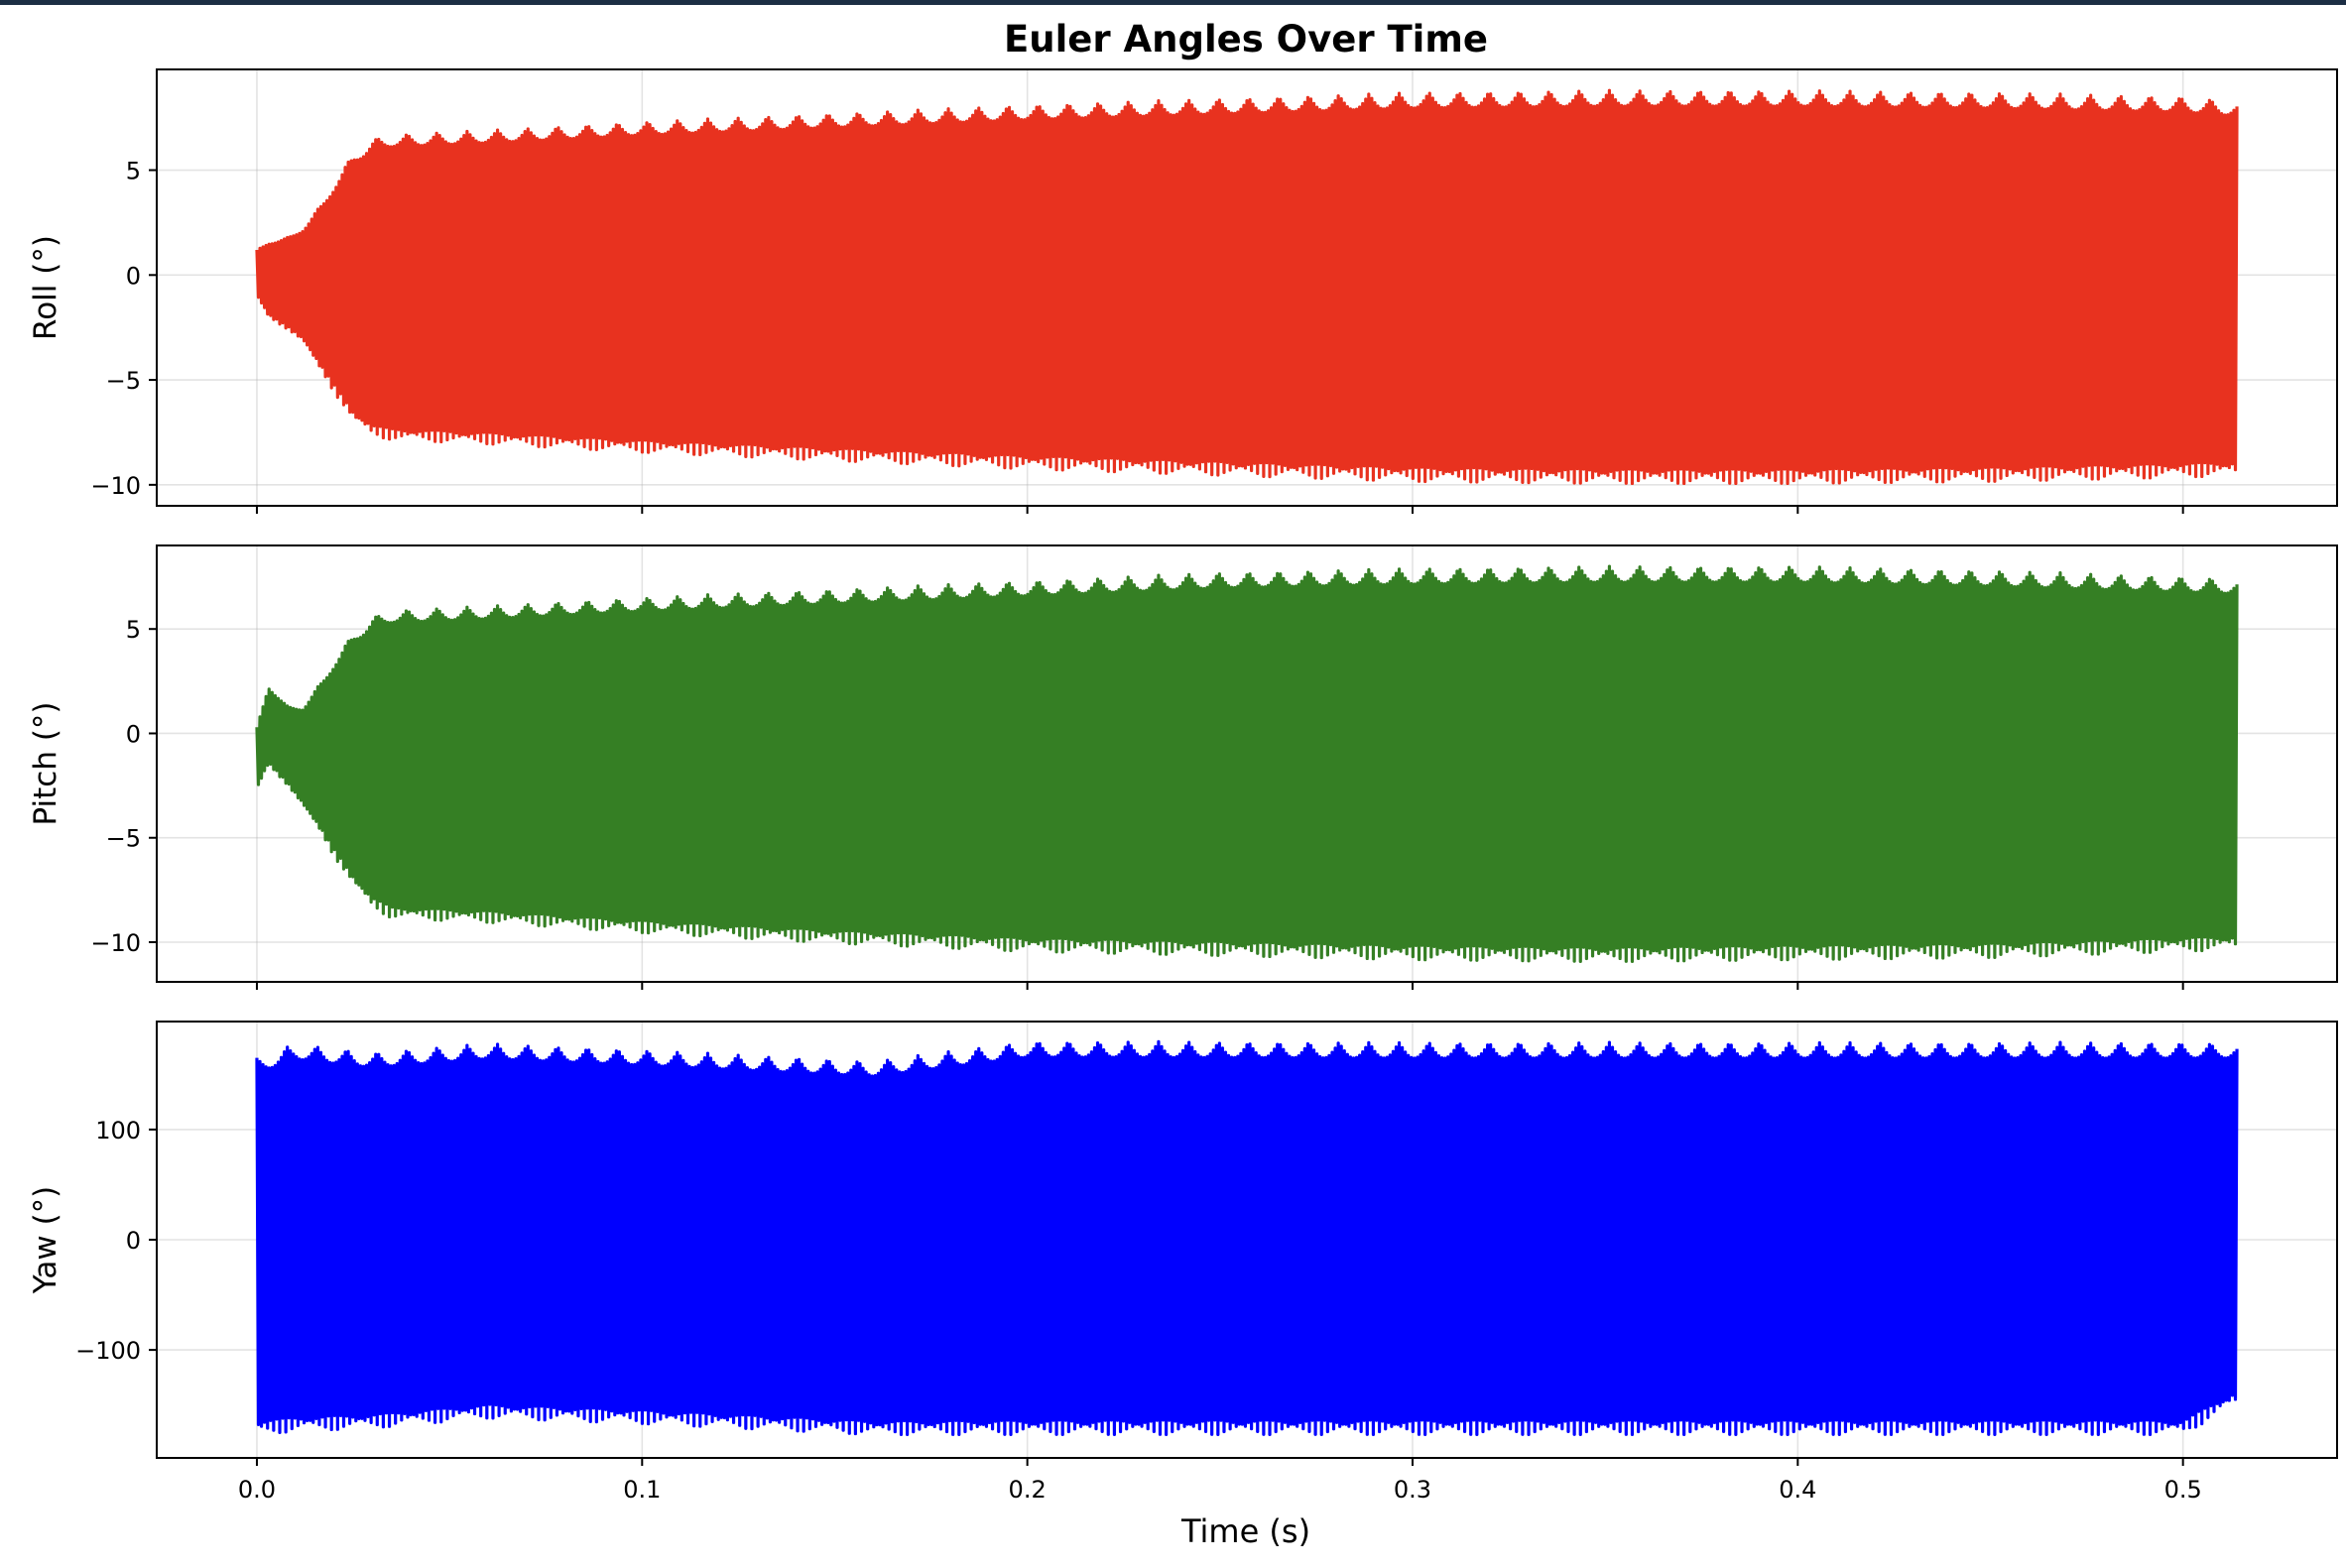 The height and width of the screenshot is (1568, 2346). What do you see at coordinates (108, 1351) in the screenshot?
I see `y-tick-label: −100` at bounding box center [108, 1351].